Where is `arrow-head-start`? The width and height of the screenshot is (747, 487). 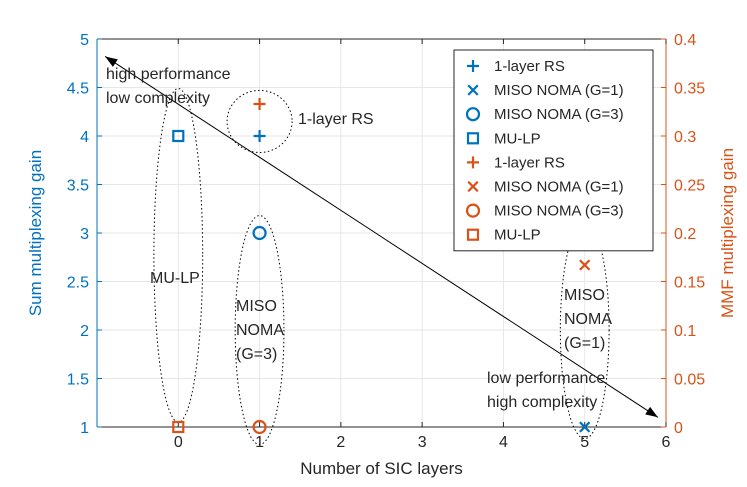 arrow-head-start is located at coordinates (111, 61).